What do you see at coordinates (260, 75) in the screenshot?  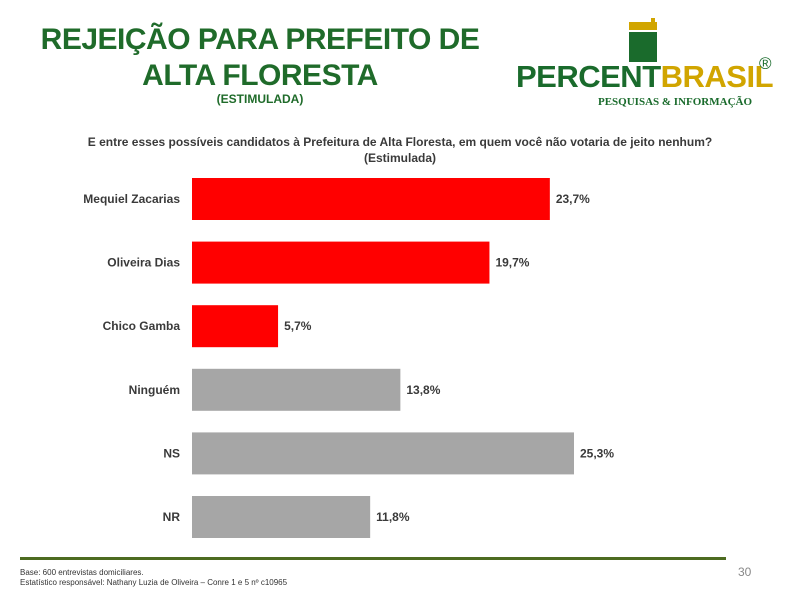 I see `title-line-2: ALTA FLORESTA` at bounding box center [260, 75].